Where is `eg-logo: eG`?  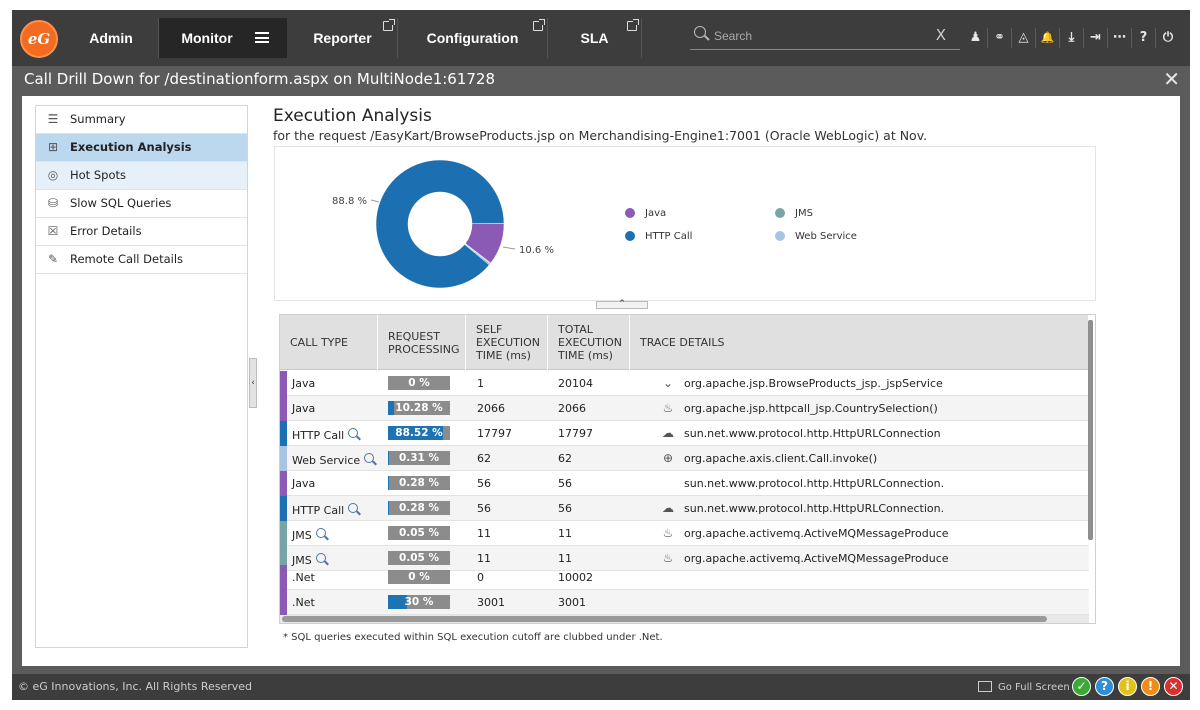
eg-logo: eG is located at coordinates (39, 39).